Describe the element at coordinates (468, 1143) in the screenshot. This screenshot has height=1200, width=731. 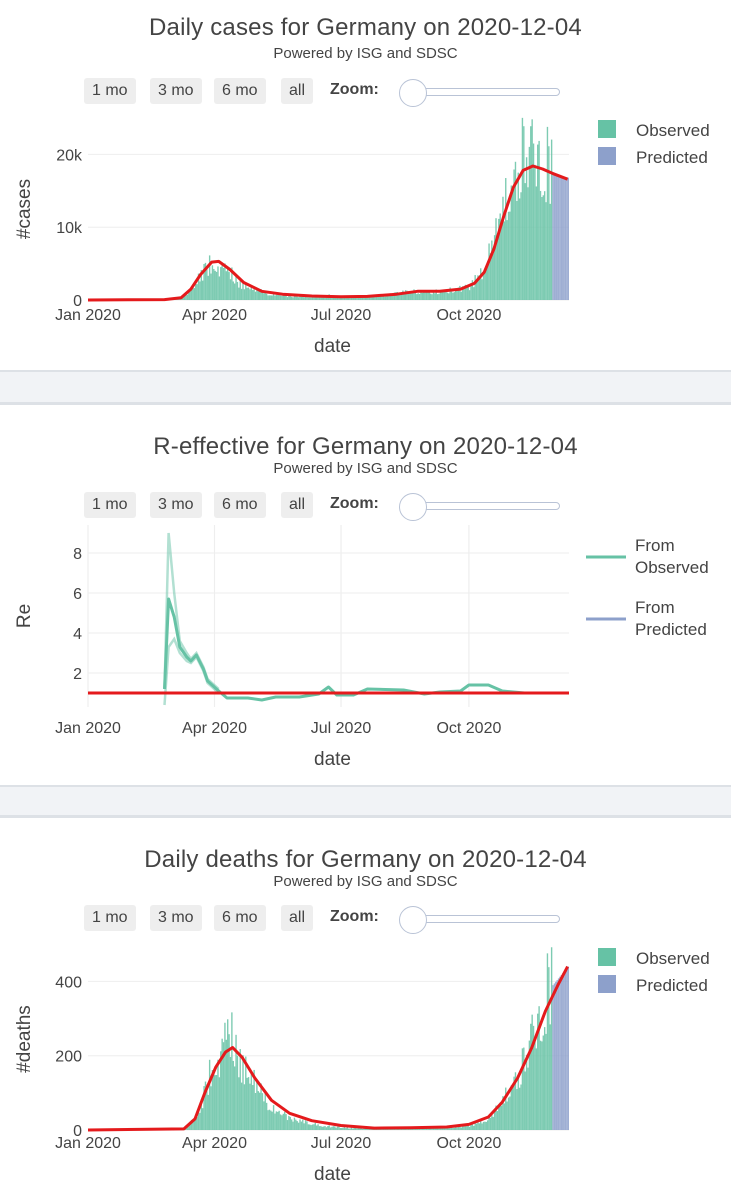
I see `x-tick-label: Oct 2020` at that location.